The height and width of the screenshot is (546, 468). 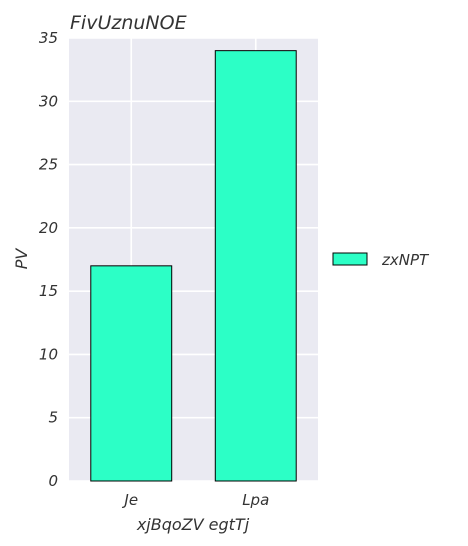 What do you see at coordinates (129, 500) in the screenshot?
I see `x-tick-label: Je` at bounding box center [129, 500].